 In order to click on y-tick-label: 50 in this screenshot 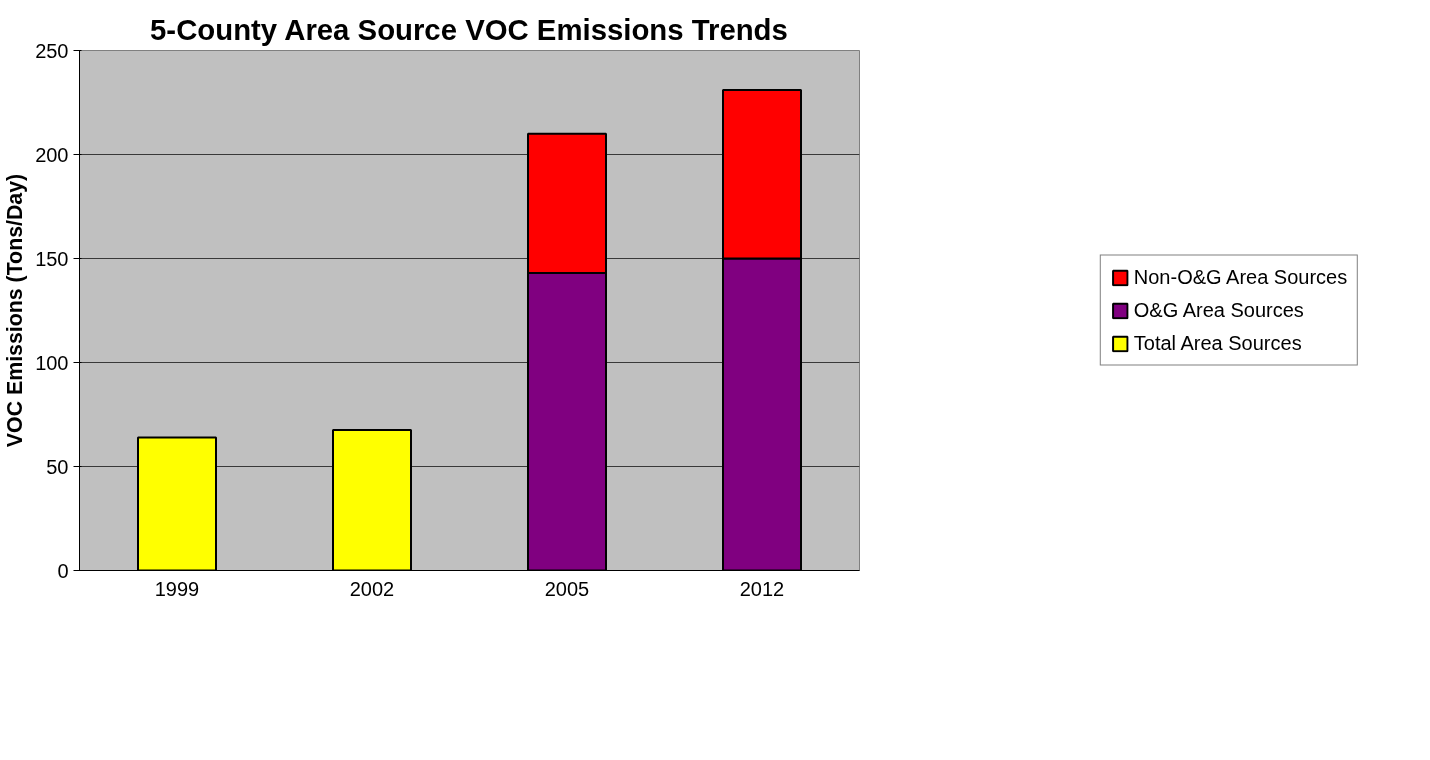, I will do `click(57, 466)`.